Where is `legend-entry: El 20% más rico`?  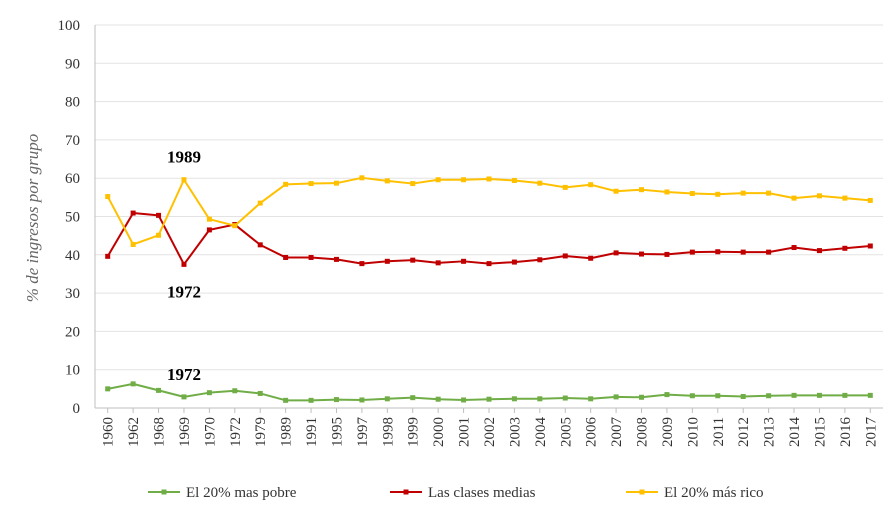
legend-entry: El 20% más rico is located at coordinates (695, 493).